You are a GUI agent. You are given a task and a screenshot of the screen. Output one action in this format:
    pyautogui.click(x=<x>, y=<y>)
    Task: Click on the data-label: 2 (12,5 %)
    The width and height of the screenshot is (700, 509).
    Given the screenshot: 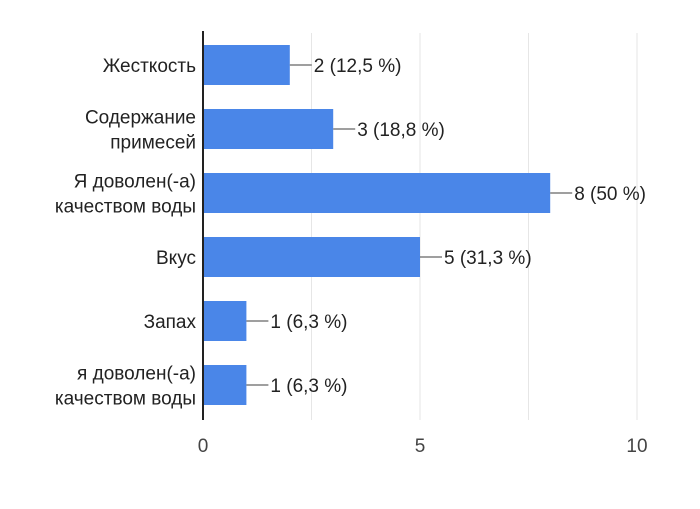 What is the action you would take?
    pyautogui.click(x=358, y=66)
    